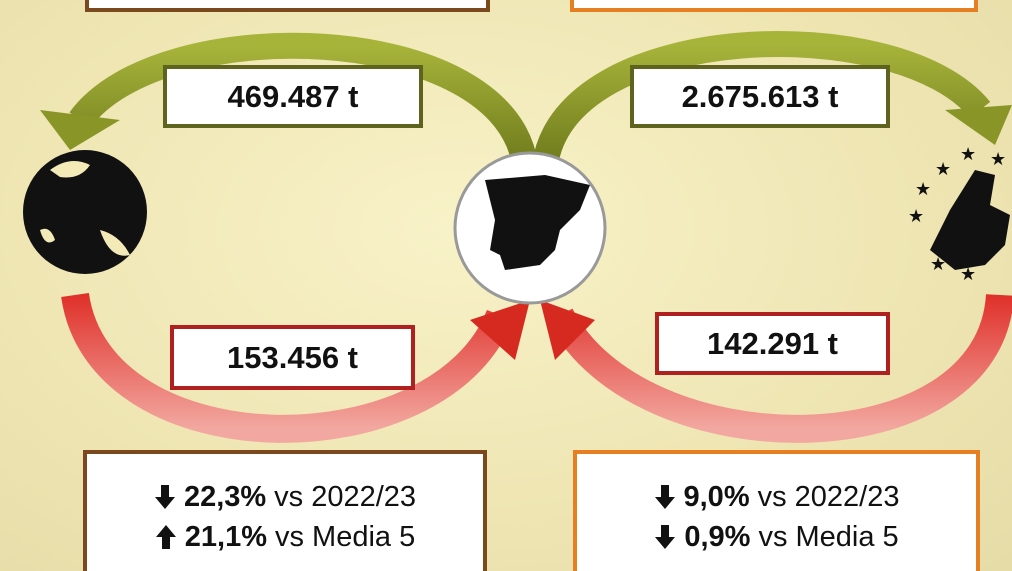 This screenshot has height=571, width=1012. Describe the element at coordinates (292, 357) in the screenshot. I see `flow-label: 153.456 t` at that location.